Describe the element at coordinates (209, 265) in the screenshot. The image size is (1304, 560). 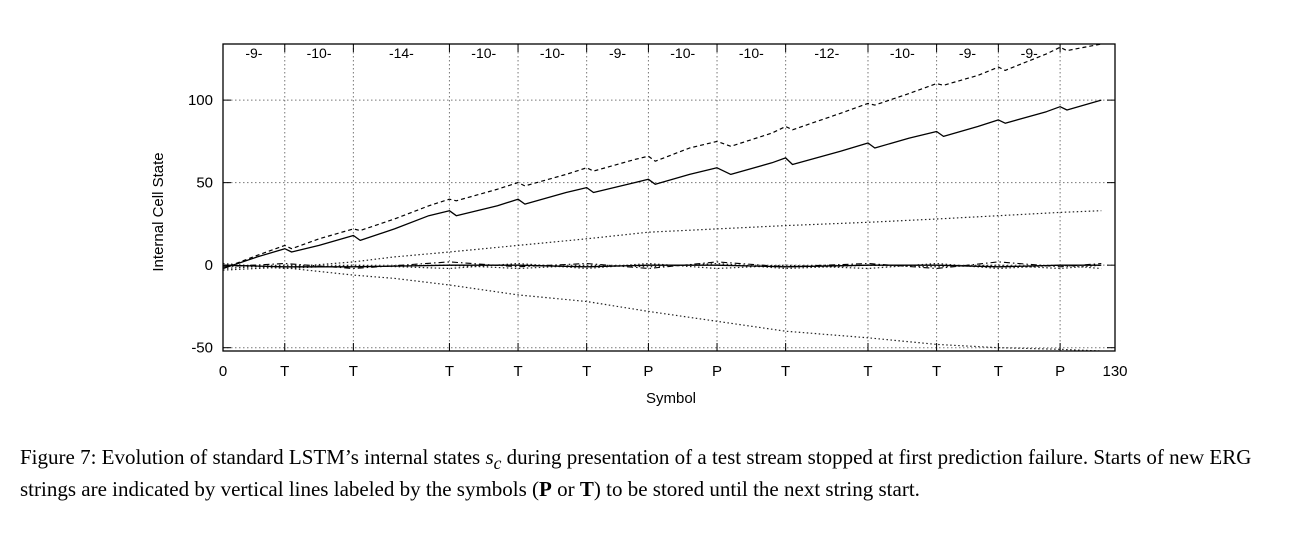
I see `y-tick-label: 0` at that location.